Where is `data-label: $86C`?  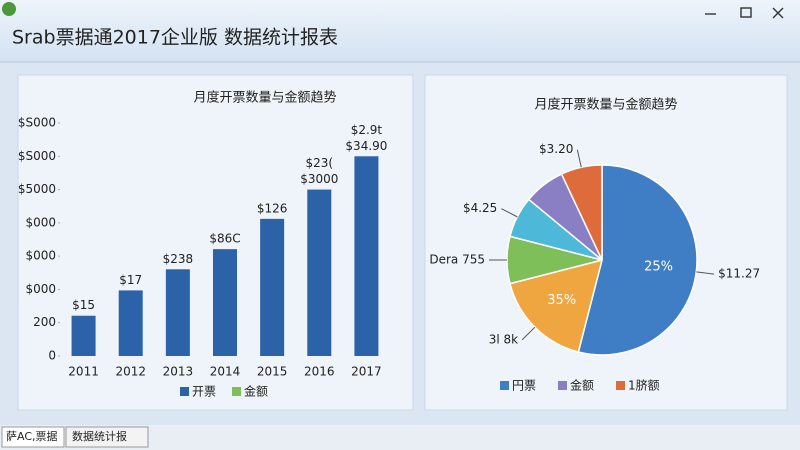 data-label: $86C is located at coordinates (224, 239).